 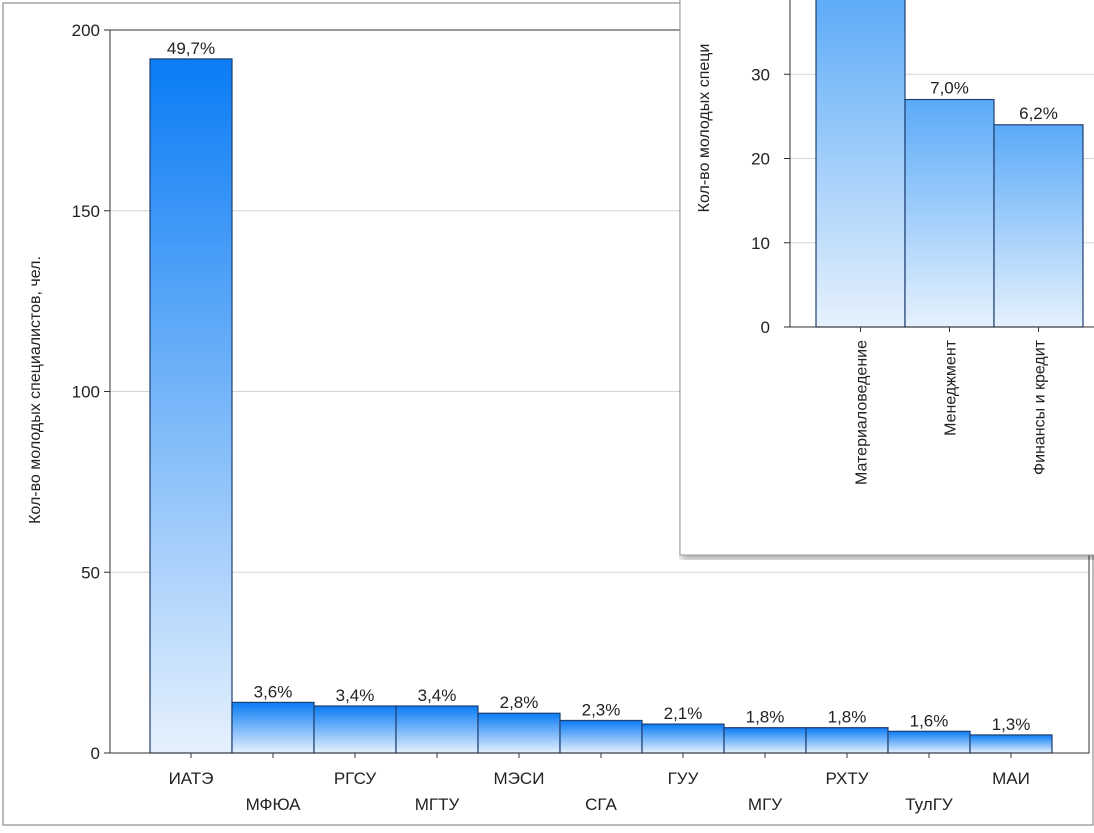 What do you see at coordinates (683, 713) in the screenshot?
I see `main-data-label: 2,1%` at bounding box center [683, 713].